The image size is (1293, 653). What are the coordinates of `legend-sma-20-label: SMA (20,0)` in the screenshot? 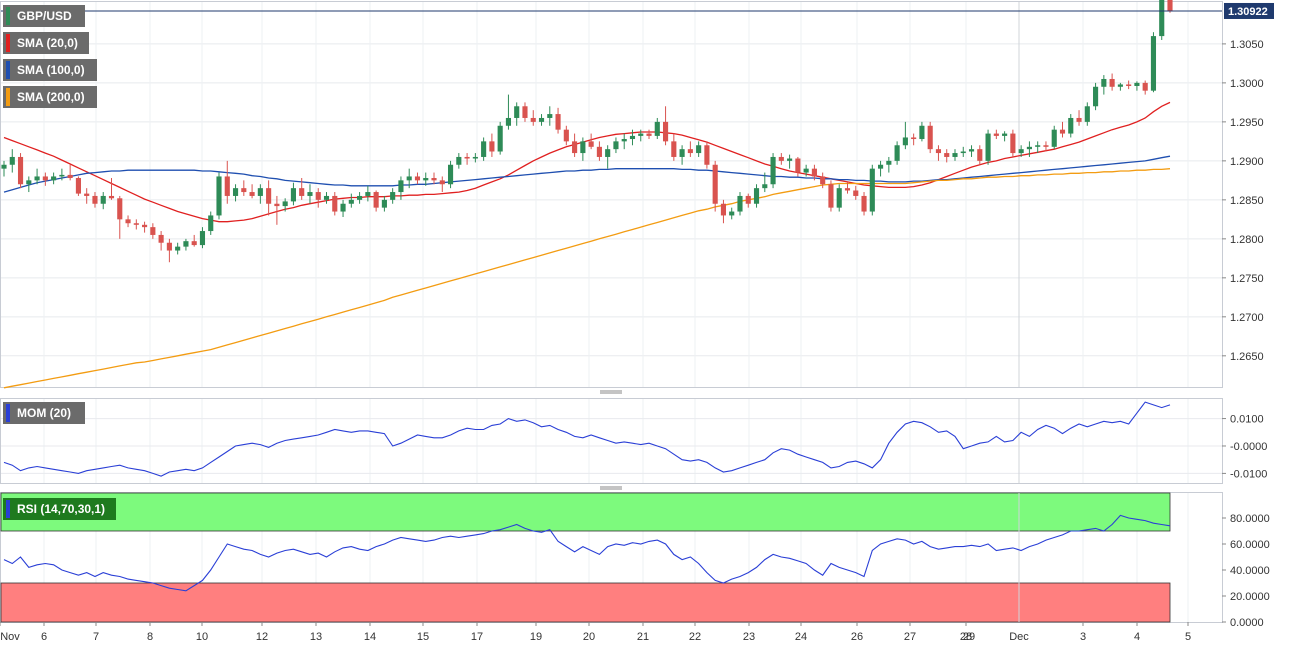 It's located at (47, 43).